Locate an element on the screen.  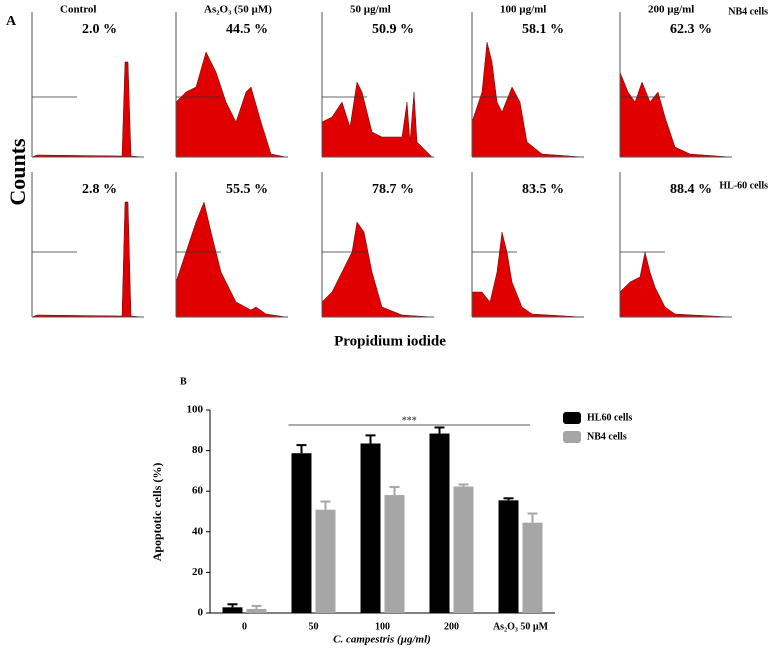
panel-label: A is located at coordinates (11, 21).